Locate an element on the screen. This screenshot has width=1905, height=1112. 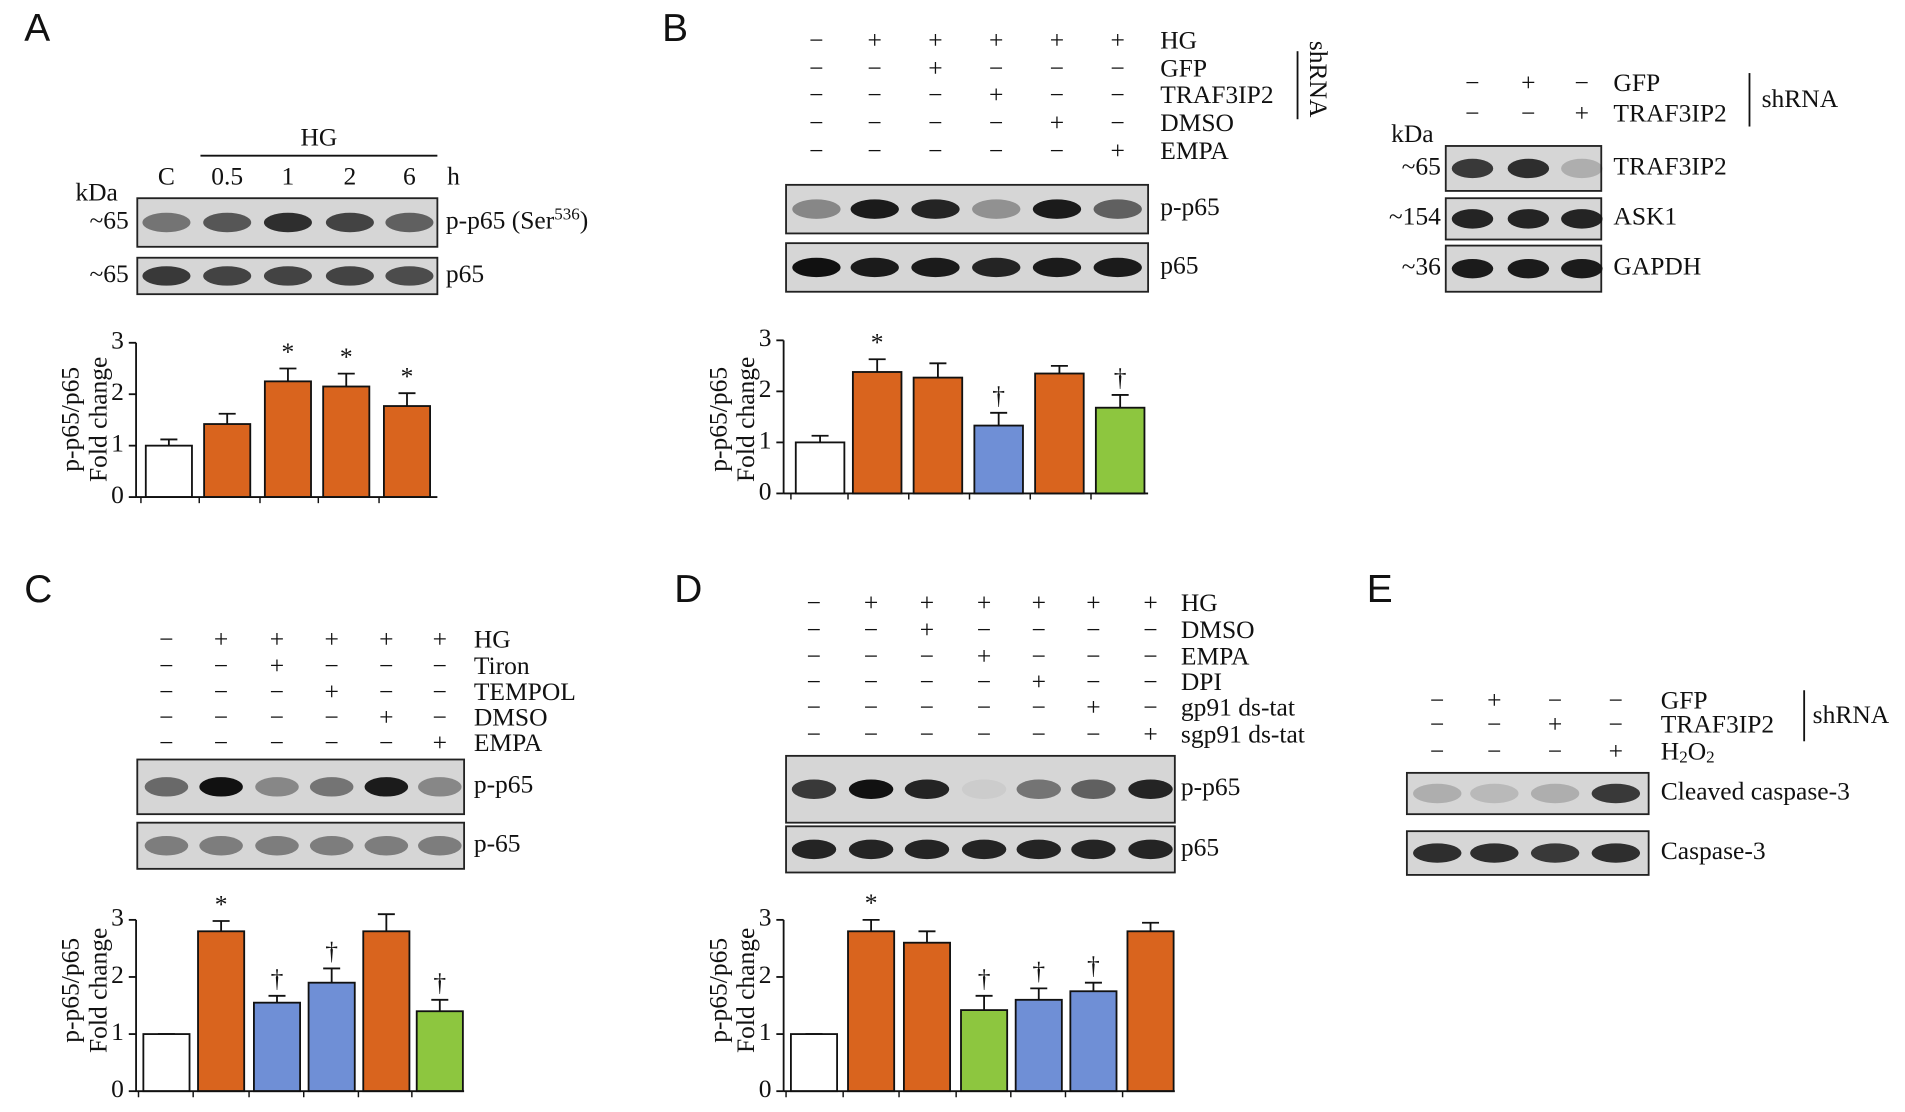
label-part: p-p65 (Ser is located at coordinates (500, 219).